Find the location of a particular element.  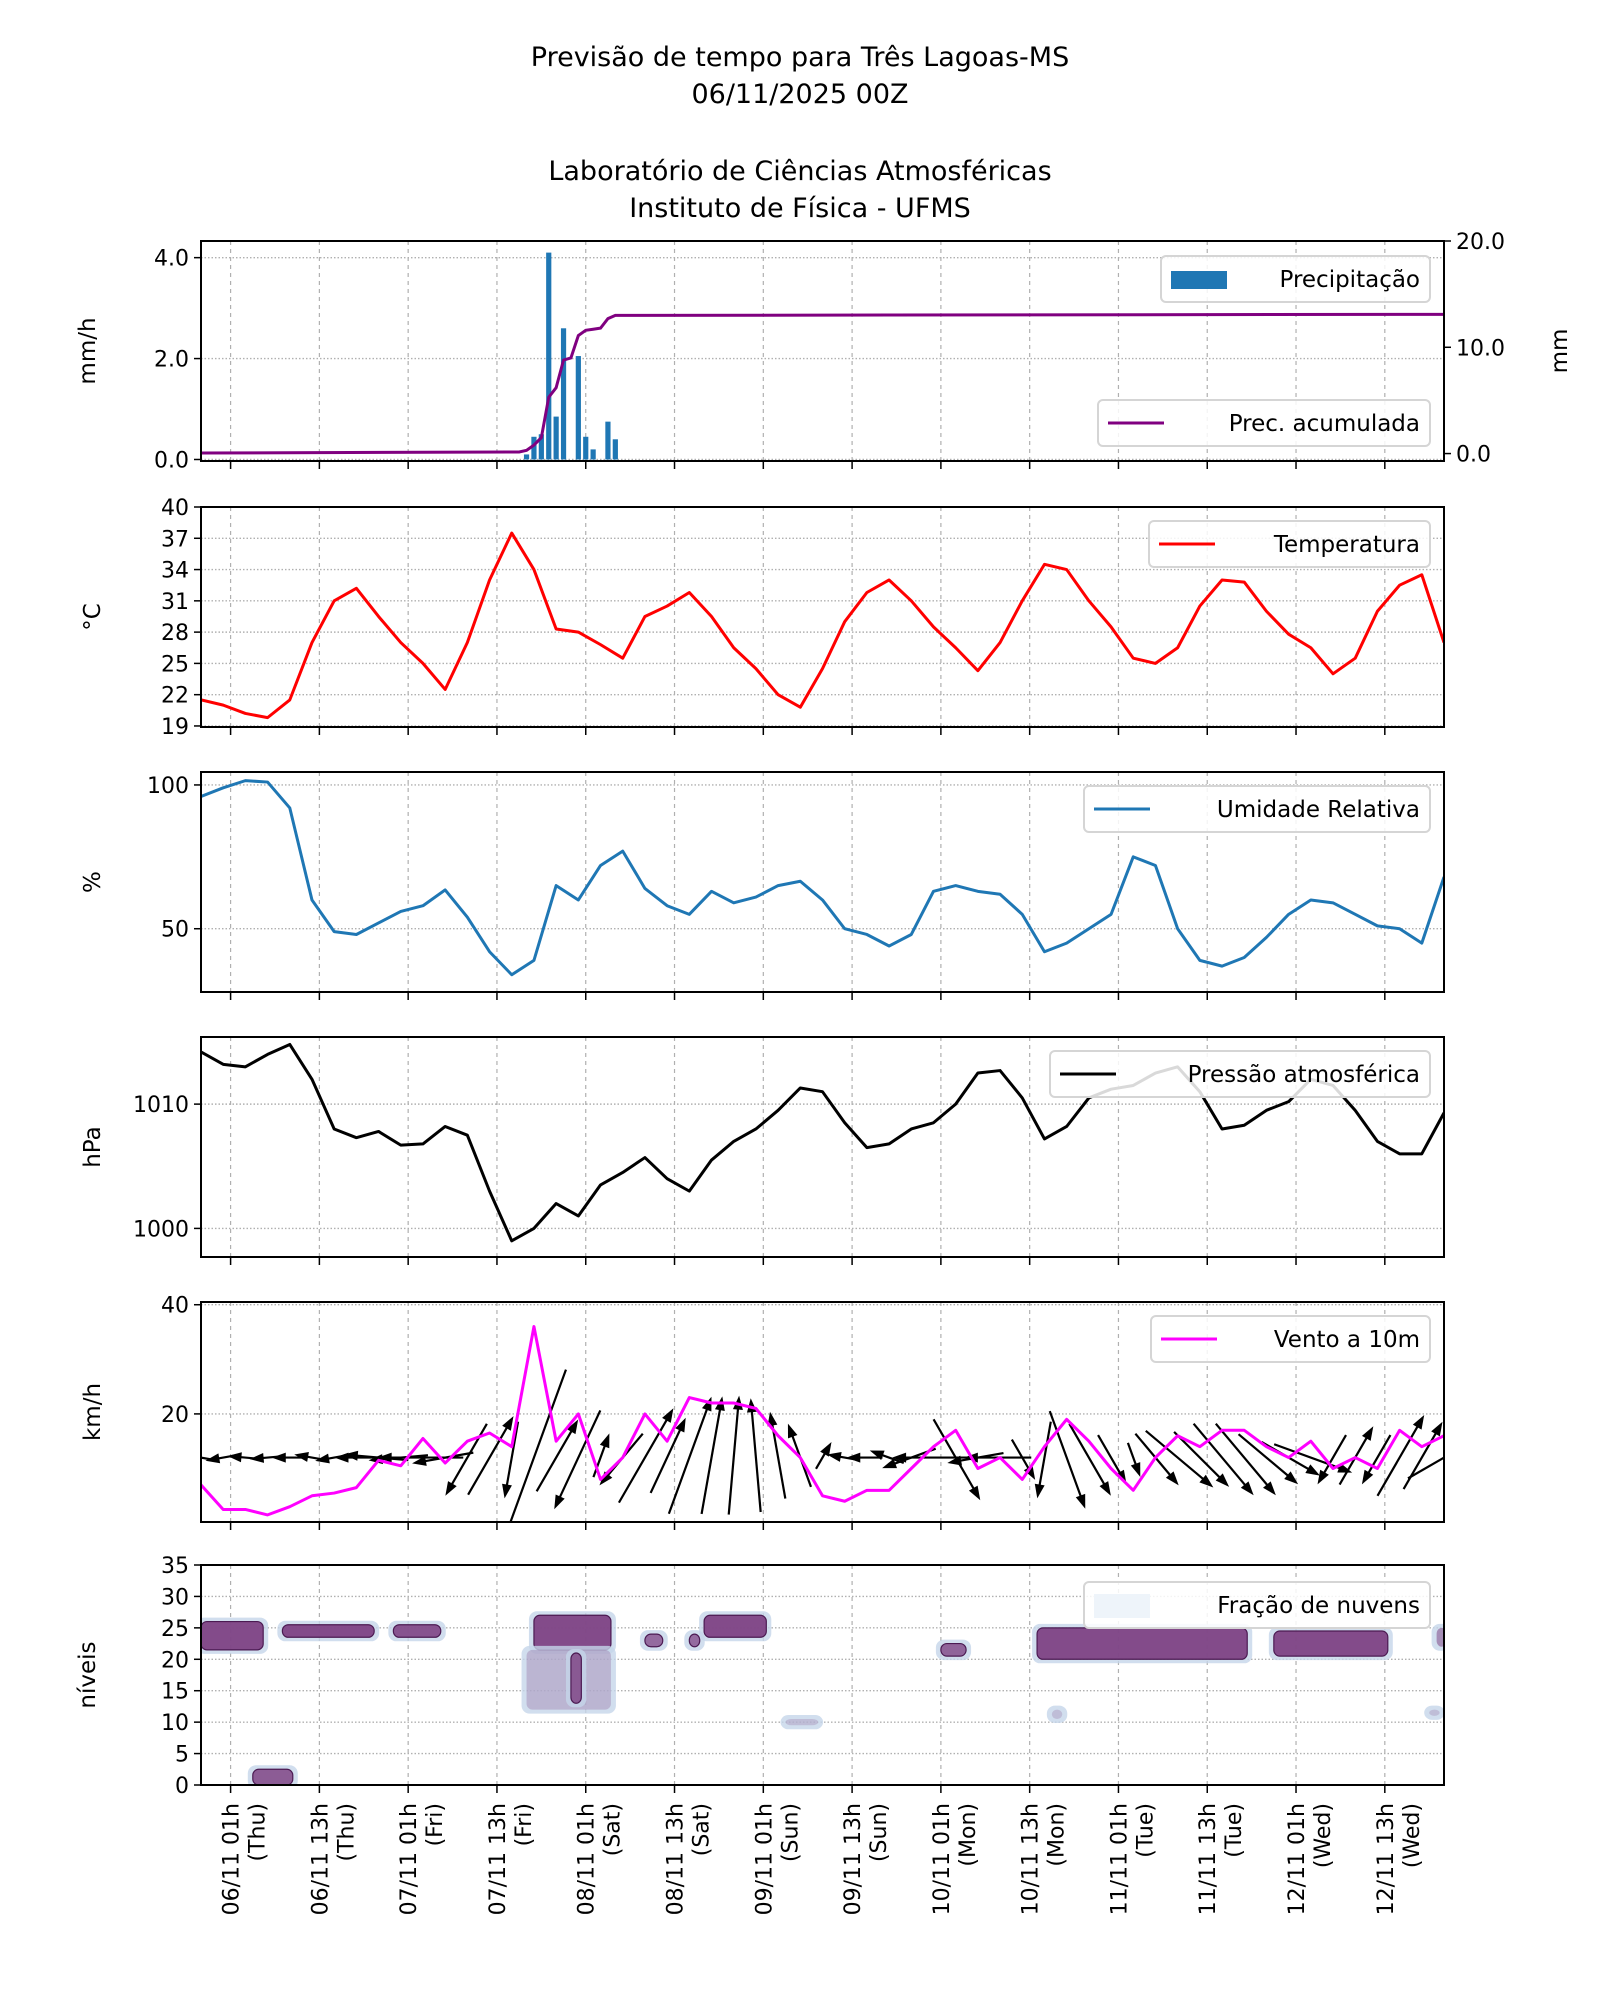

cloud-halo is located at coordinates (802, 1722).